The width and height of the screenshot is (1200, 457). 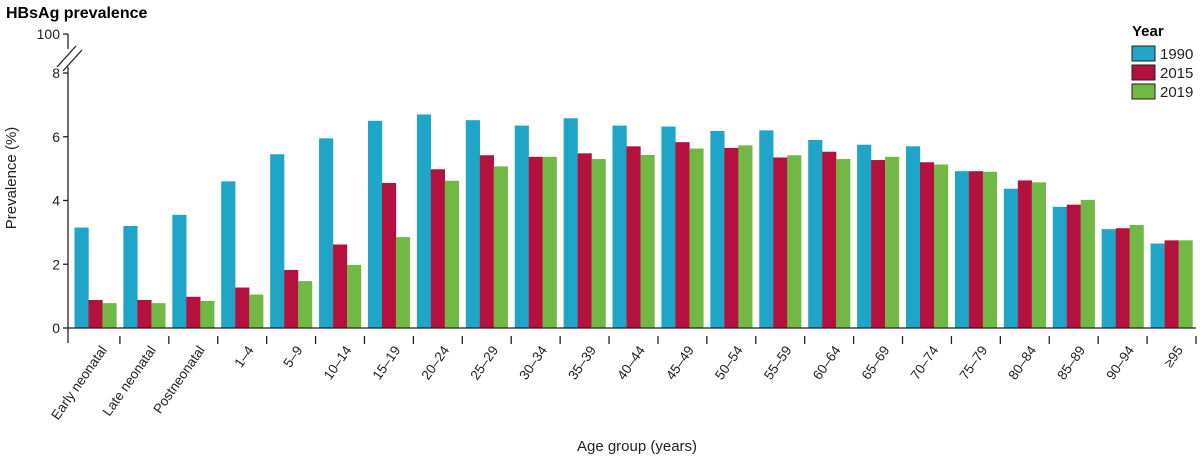 What do you see at coordinates (1143, 72) in the screenshot?
I see `legend-swatch-2015` at bounding box center [1143, 72].